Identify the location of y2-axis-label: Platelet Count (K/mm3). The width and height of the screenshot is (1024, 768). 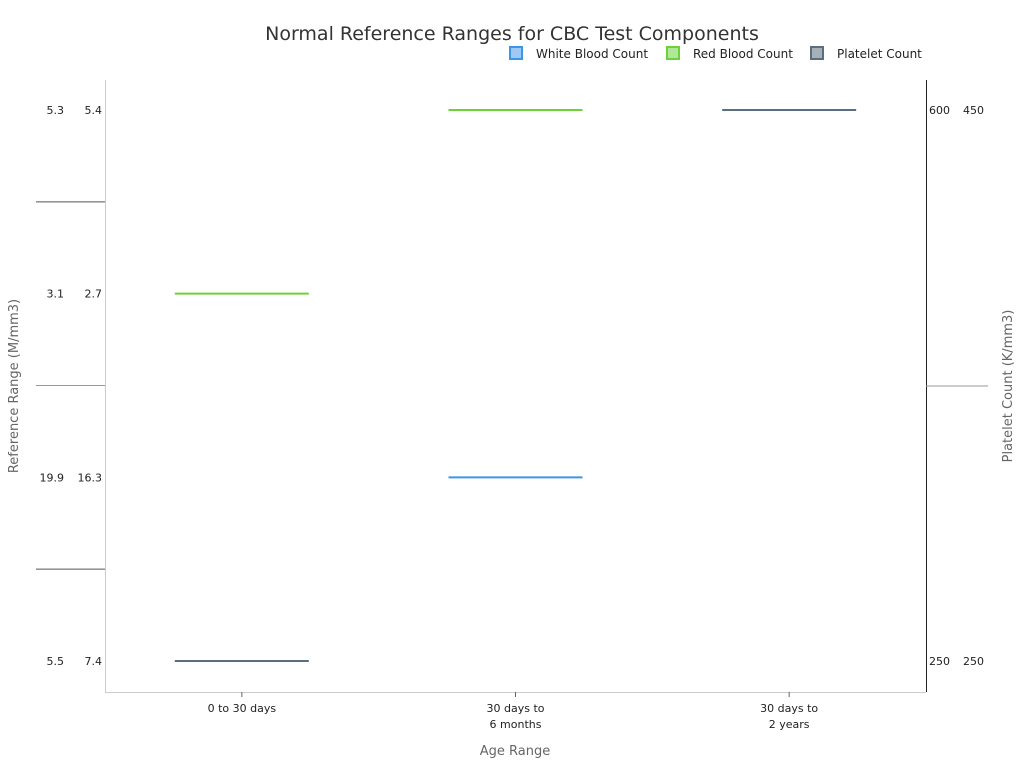
(1008, 386).